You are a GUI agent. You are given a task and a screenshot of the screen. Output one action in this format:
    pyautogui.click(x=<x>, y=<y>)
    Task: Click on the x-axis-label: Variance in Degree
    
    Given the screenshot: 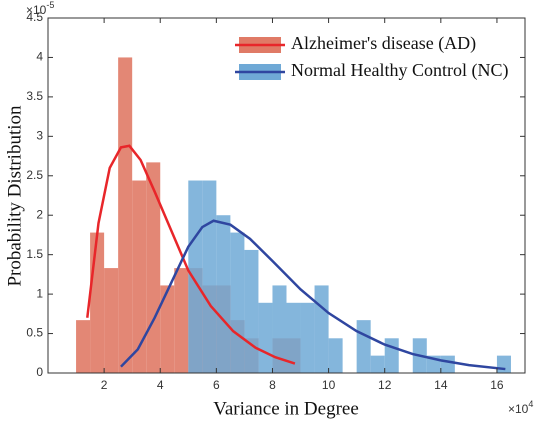 What is the action you would take?
    pyautogui.click(x=286, y=408)
    